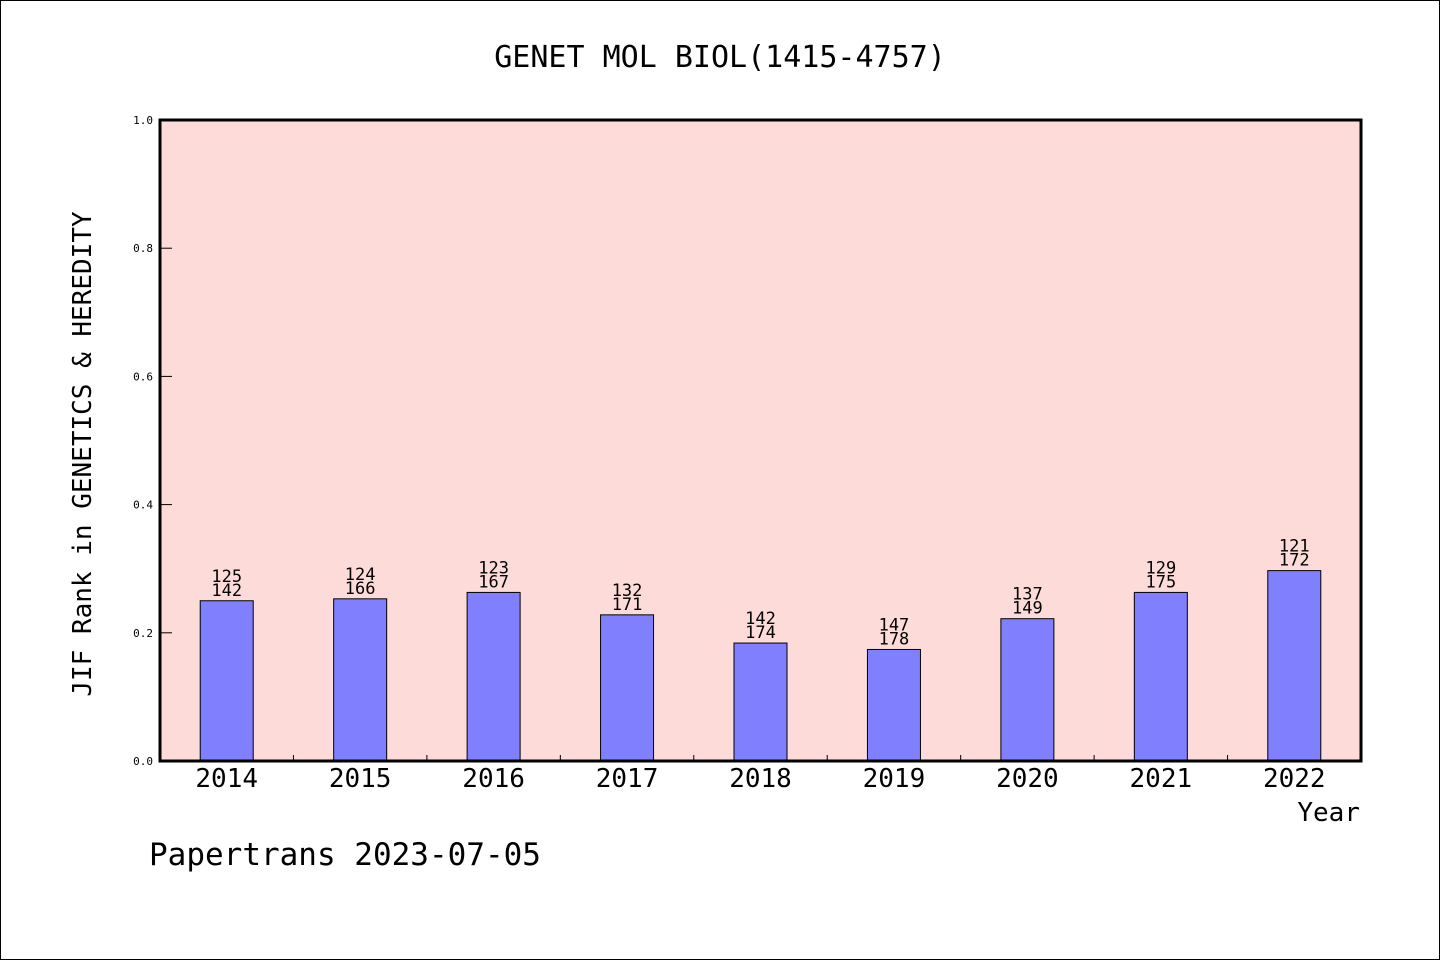 The image size is (1440, 964). Describe the element at coordinates (360, 575) in the screenshot. I see `data-label-top: 124` at that location.